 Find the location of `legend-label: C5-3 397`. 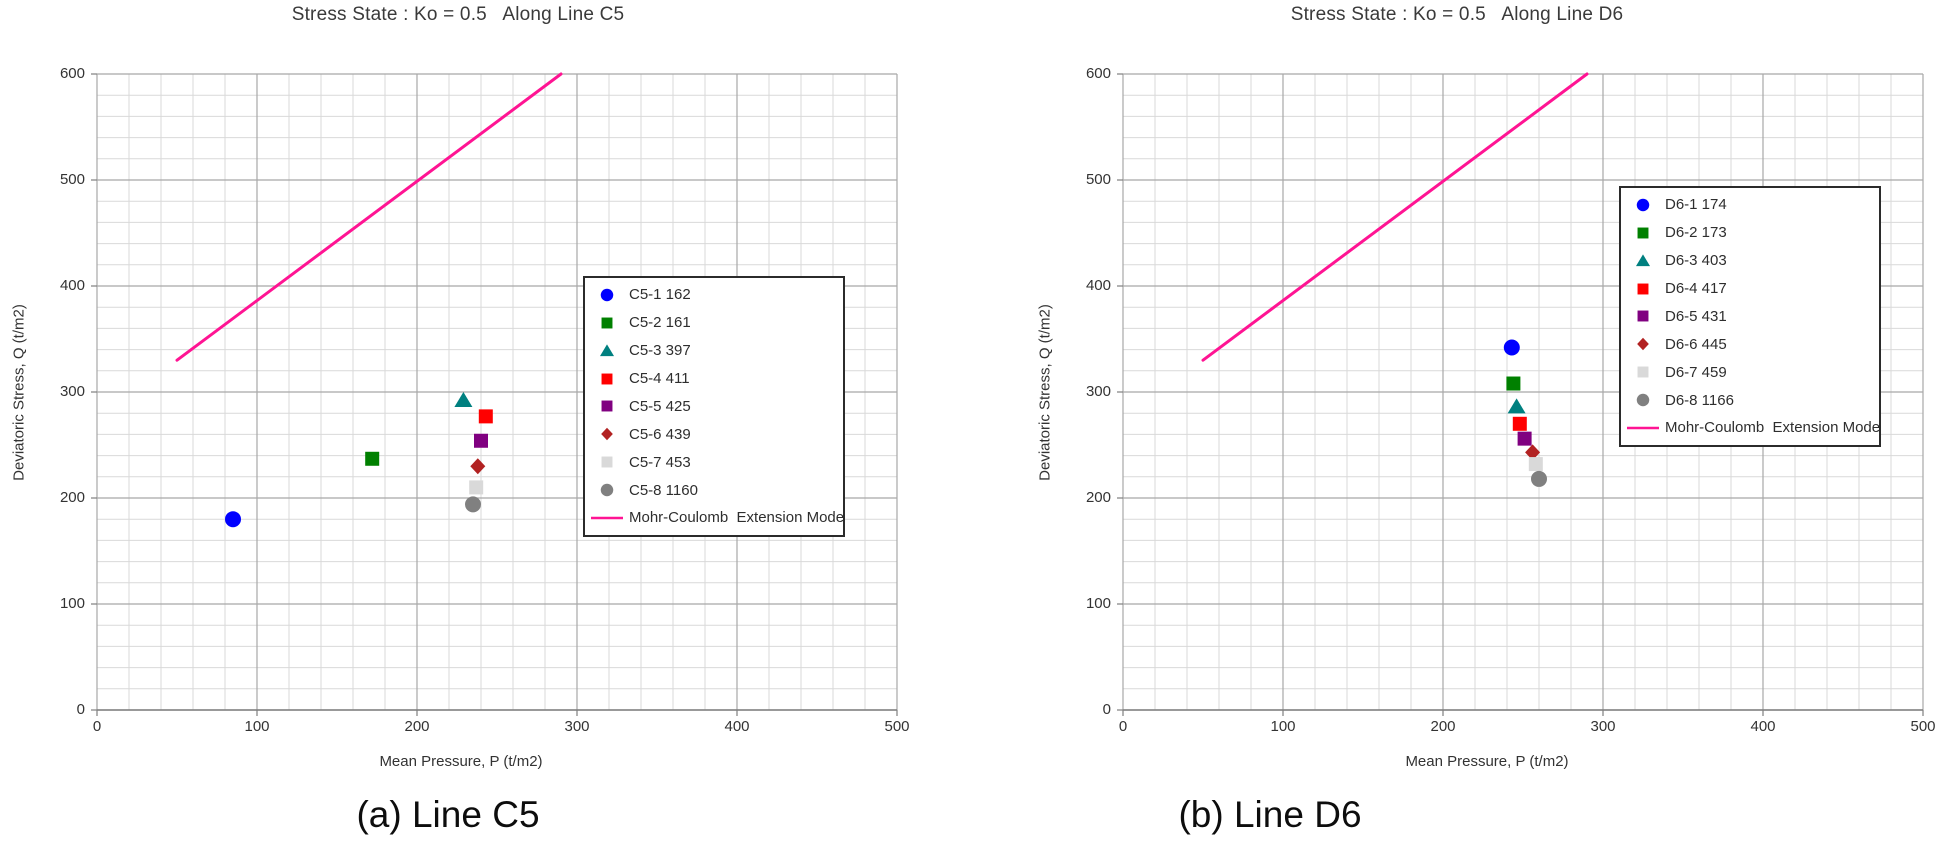

legend-label: C5-3 397 is located at coordinates (660, 351).